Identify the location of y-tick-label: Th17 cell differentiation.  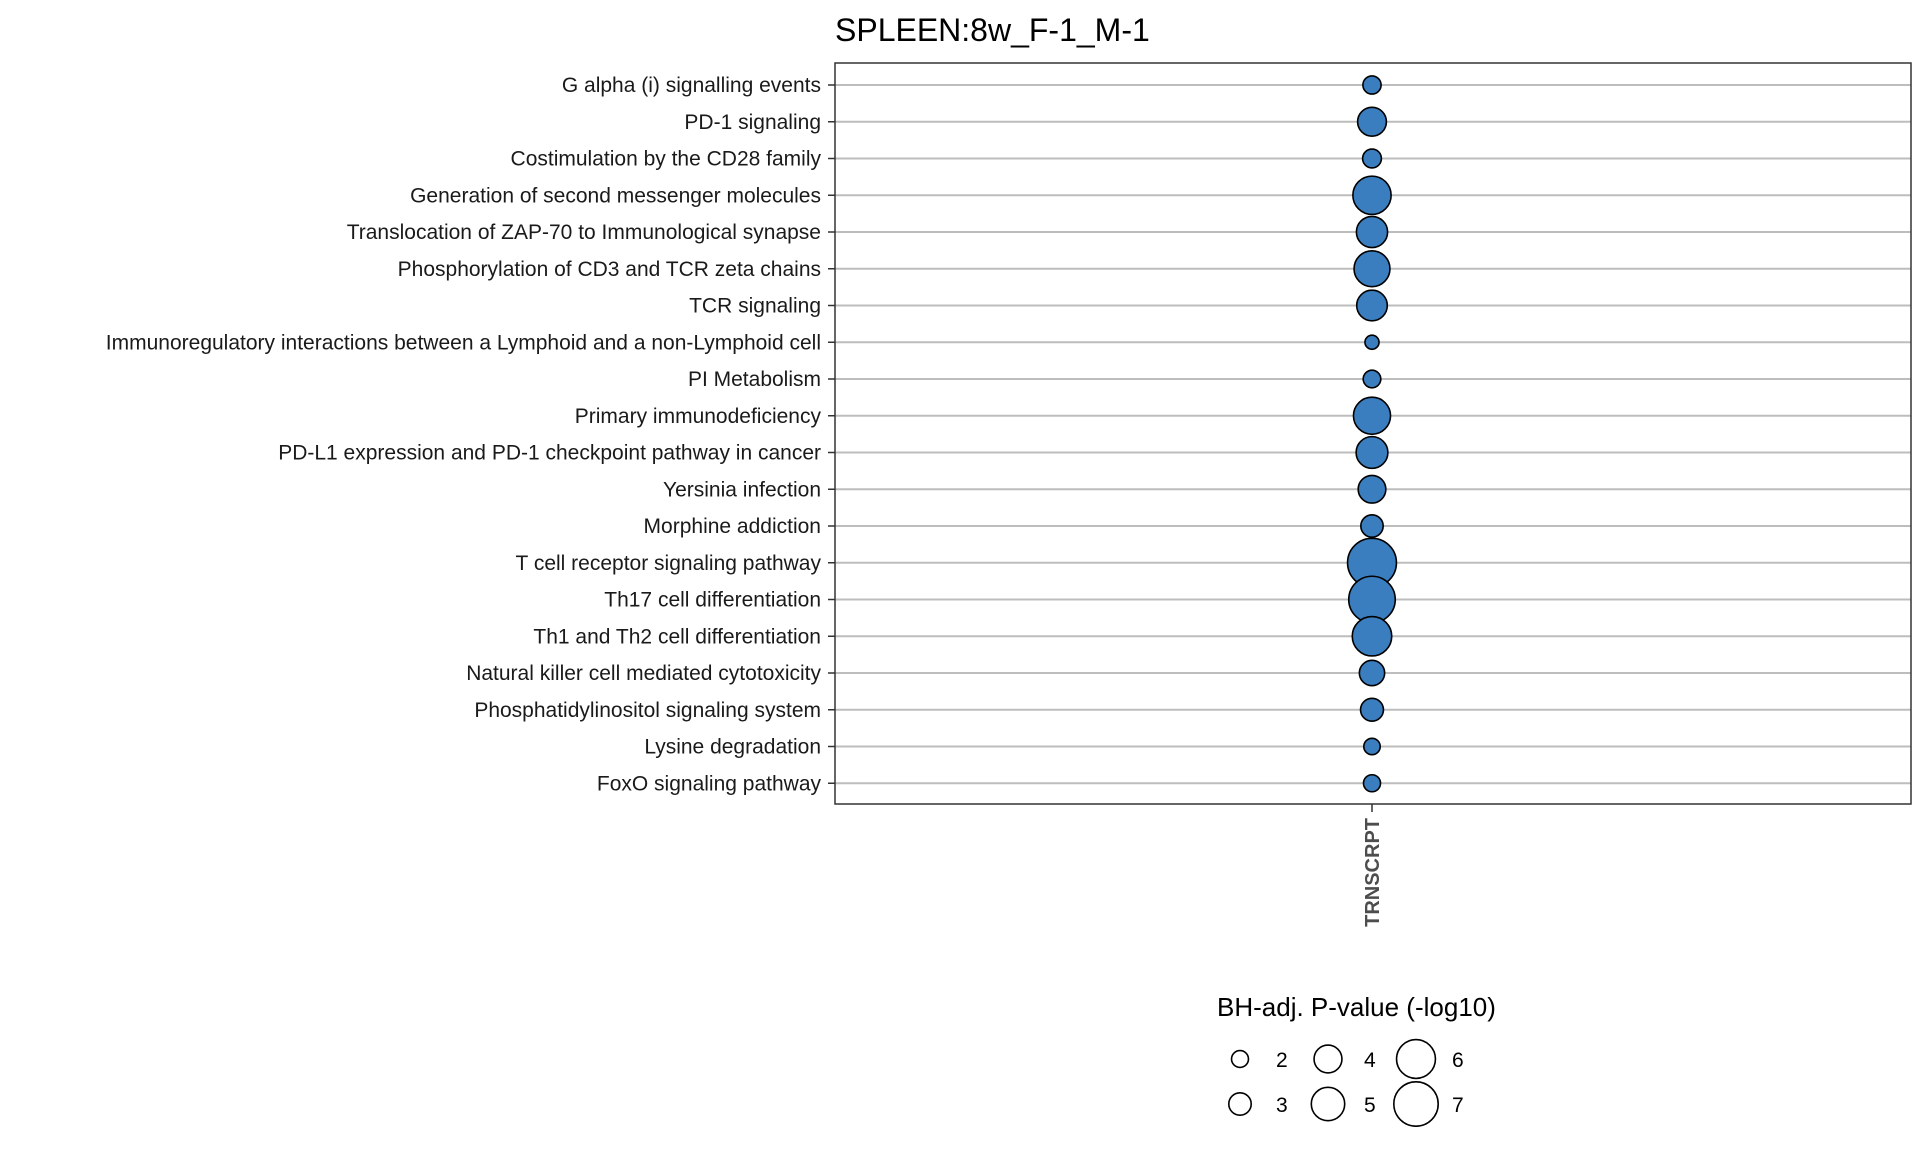
(712, 600).